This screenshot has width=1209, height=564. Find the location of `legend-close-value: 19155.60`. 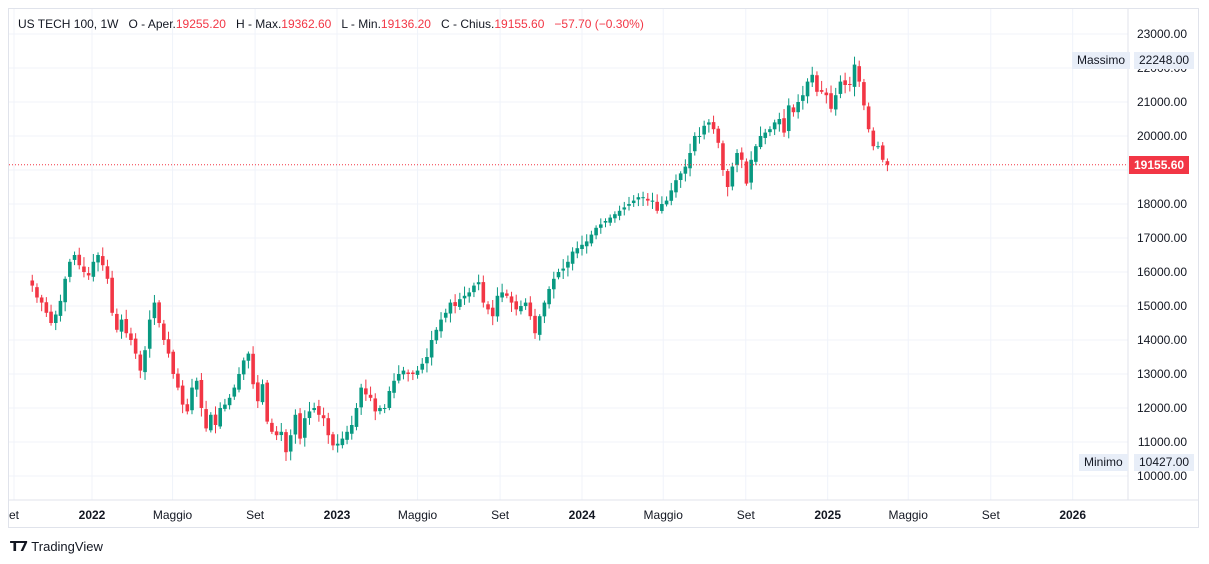

legend-close-value: 19155.60 is located at coordinates (519, 24).